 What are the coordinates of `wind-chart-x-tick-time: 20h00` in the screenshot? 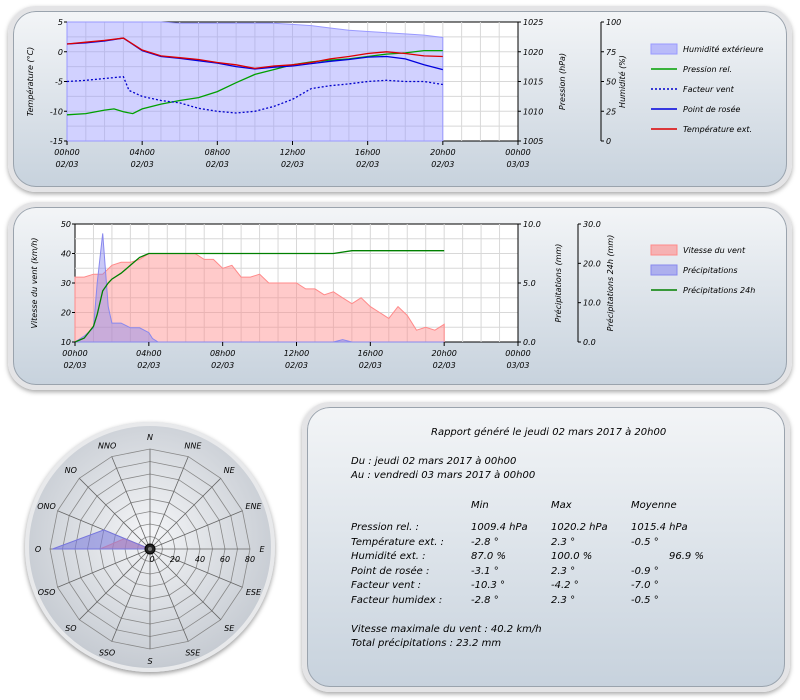 It's located at (443, 353).